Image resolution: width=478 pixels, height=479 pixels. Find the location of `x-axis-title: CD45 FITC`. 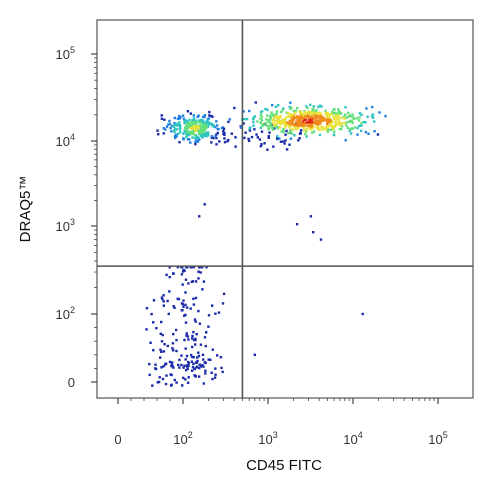

x-axis-title: CD45 FITC is located at coordinates (284, 465).